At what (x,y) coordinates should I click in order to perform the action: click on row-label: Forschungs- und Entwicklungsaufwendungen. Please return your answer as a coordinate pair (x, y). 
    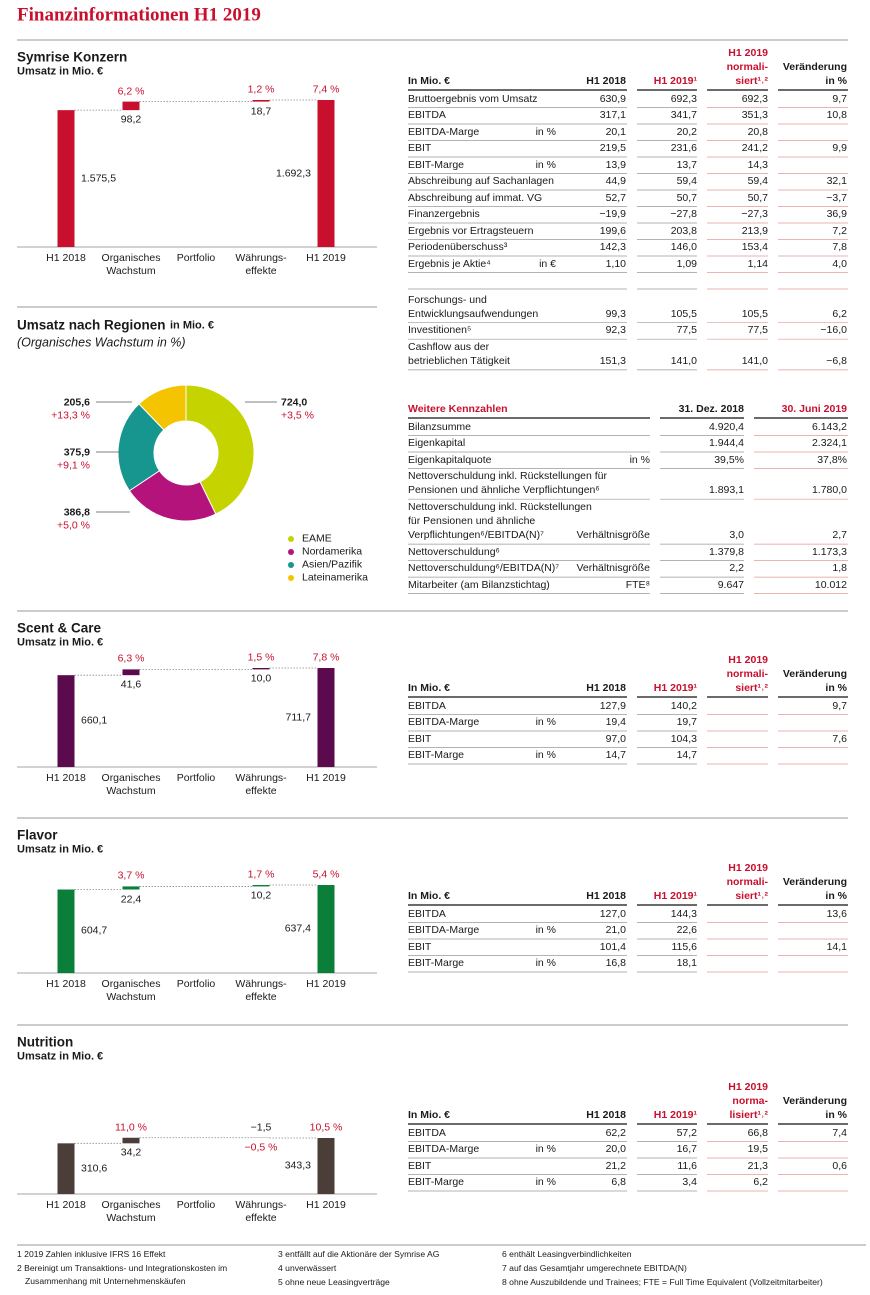
    Looking at the image, I should click on (473, 306).